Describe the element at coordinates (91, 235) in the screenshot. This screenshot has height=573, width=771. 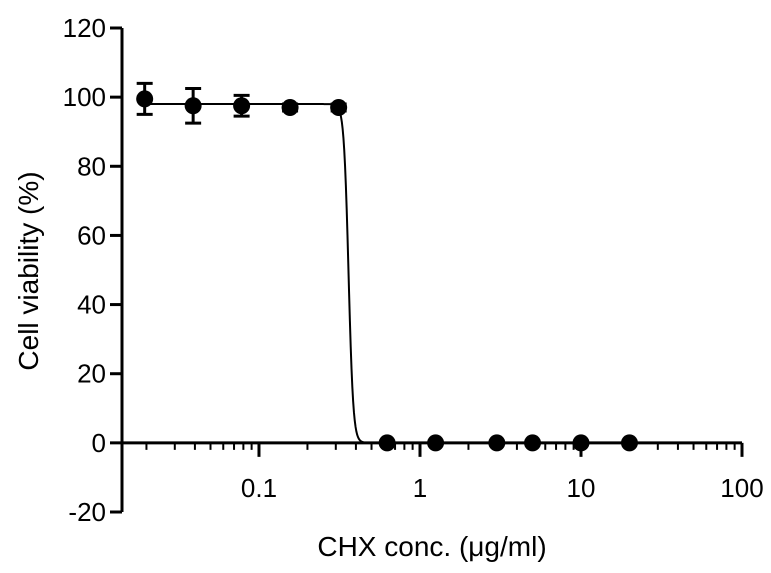
I see `y-tick-label: 60` at that location.